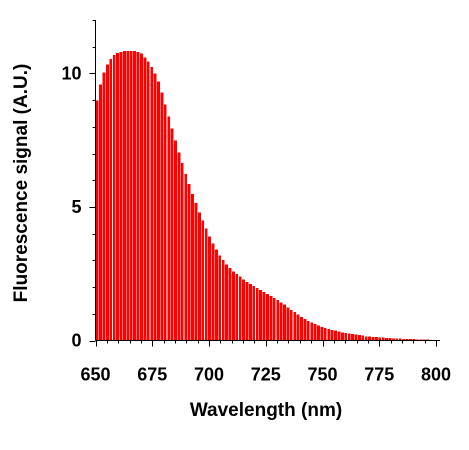  Describe the element at coordinates (95, 375) in the screenshot. I see `x-tick-label: 650` at that location.